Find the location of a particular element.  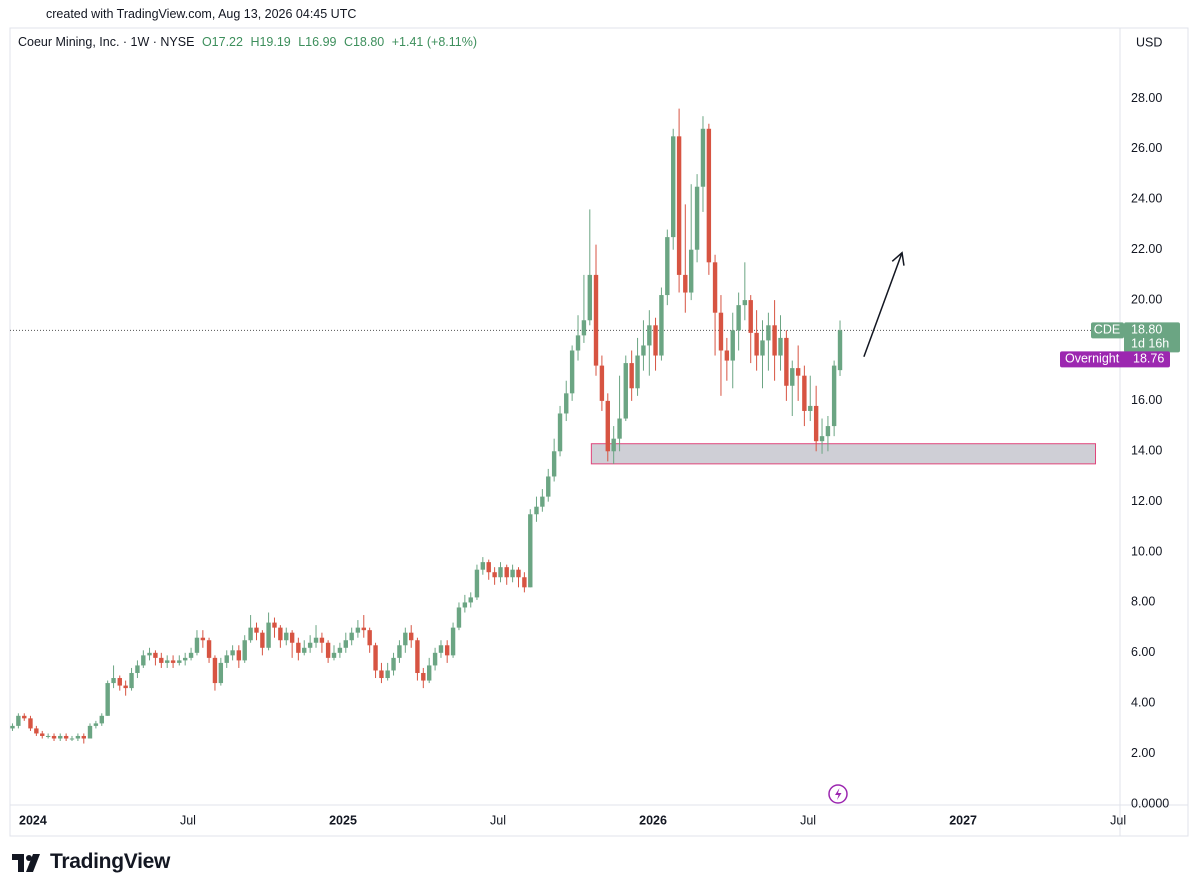

event-bolt is located at coordinates (838, 794).